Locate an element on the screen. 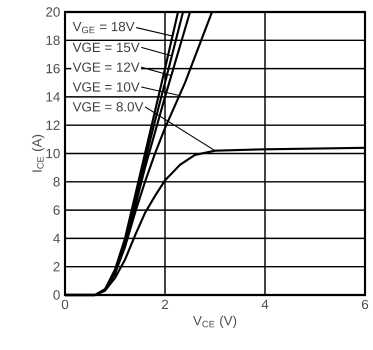  y-tick-label: 14 is located at coordinates (53, 97).